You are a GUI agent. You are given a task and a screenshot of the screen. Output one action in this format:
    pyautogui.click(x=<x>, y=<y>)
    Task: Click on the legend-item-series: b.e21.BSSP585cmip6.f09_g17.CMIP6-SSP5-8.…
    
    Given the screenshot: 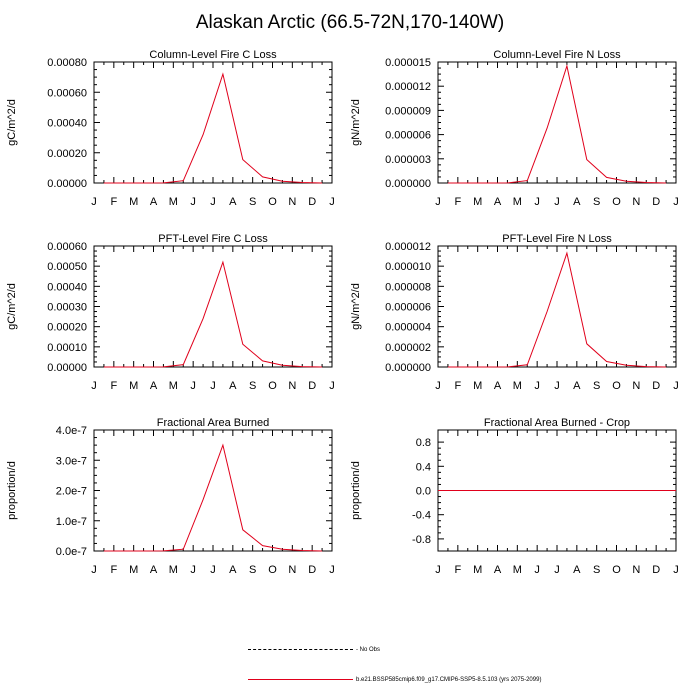 What is the action you would take?
    pyautogui.click(x=350, y=680)
    